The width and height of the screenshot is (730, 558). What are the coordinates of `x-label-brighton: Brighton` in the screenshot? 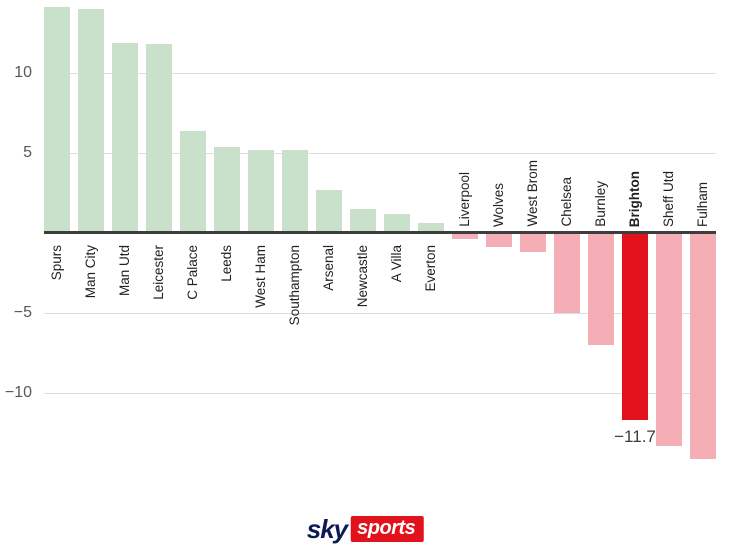 It's located at (634, 198).